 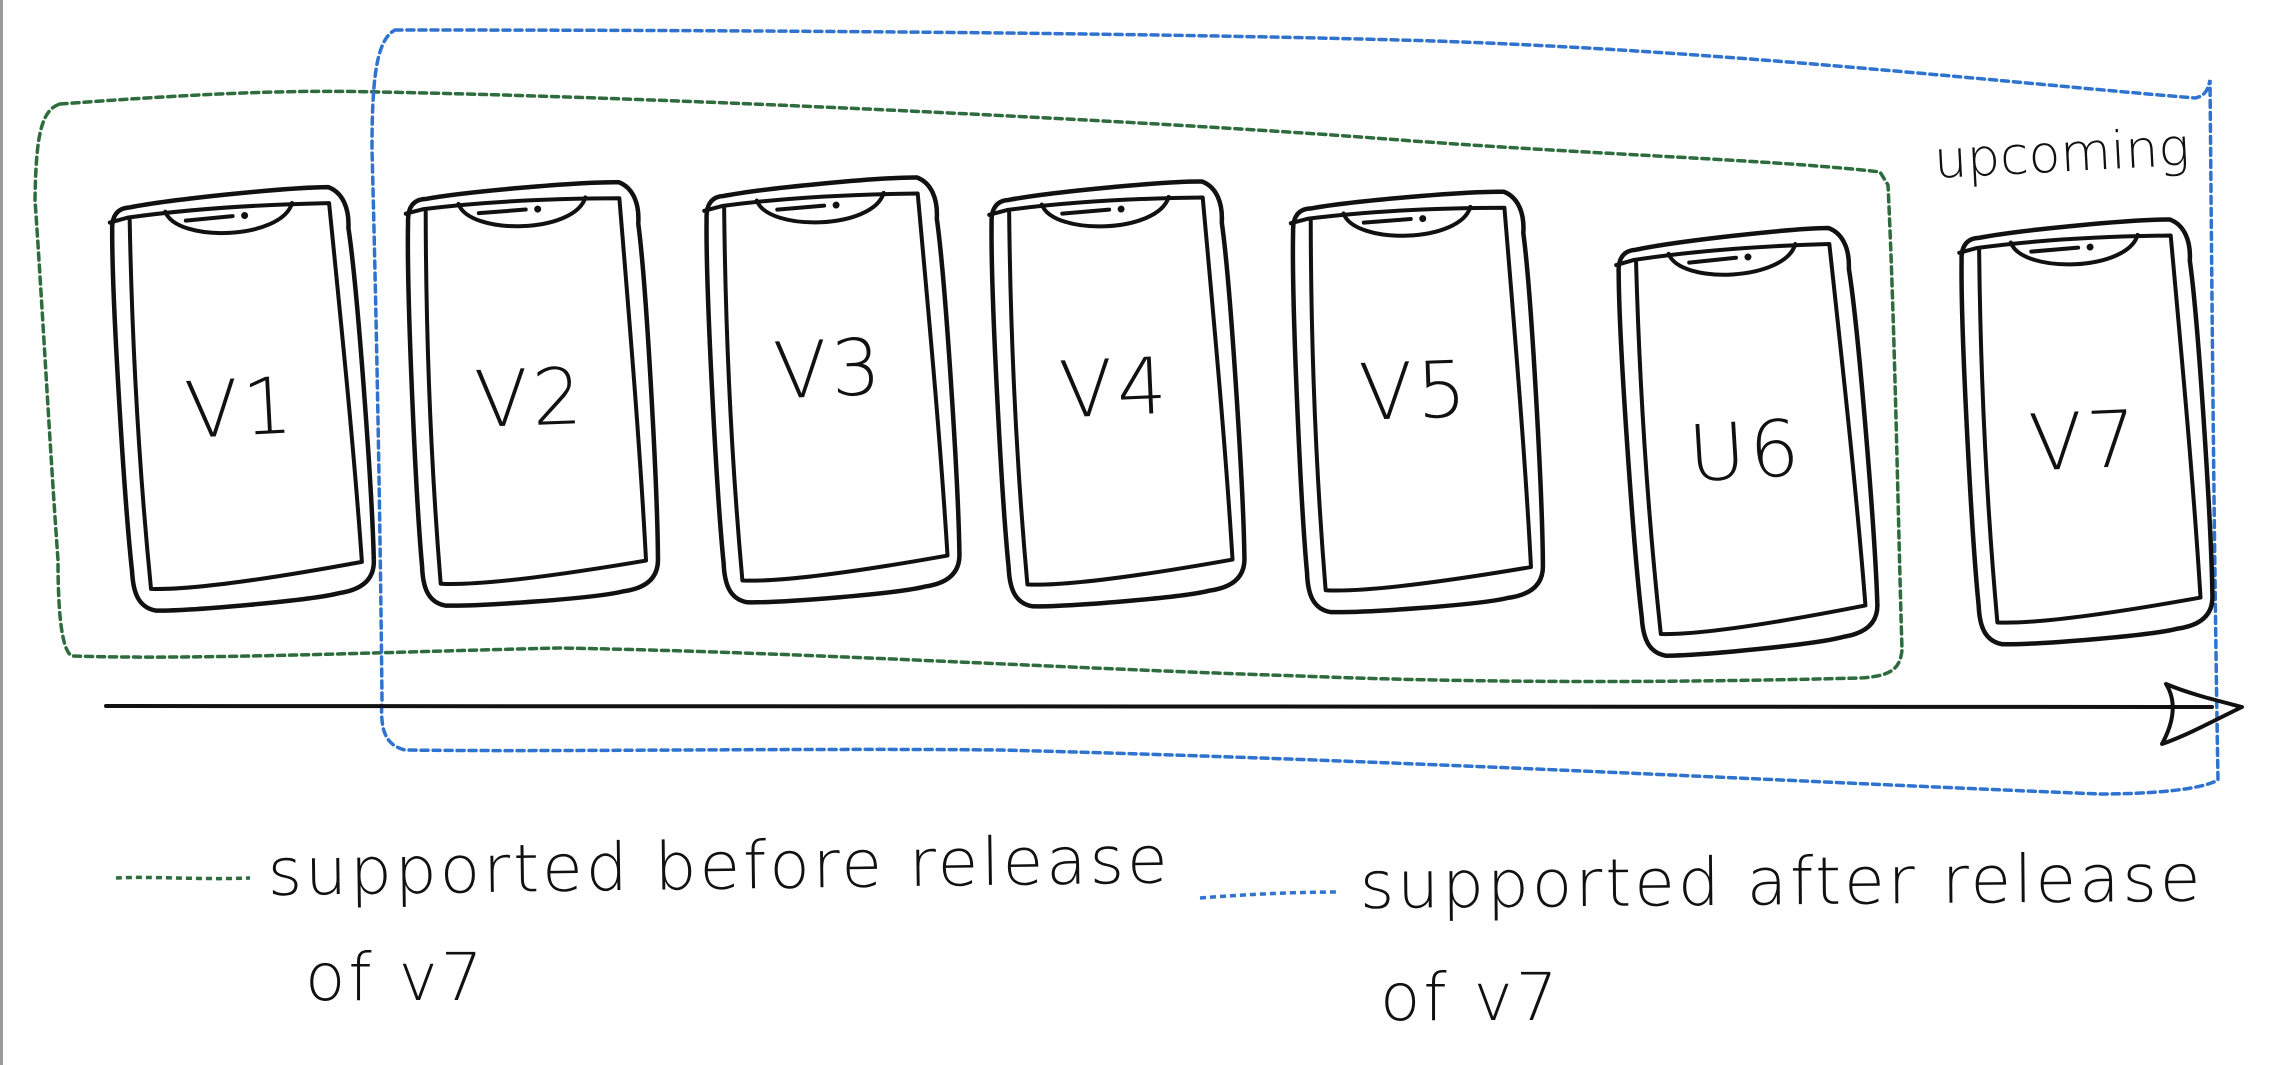 What do you see at coordinates (2062, 154) in the screenshot?
I see `upcoming-label: upcoming` at bounding box center [2062, 154].